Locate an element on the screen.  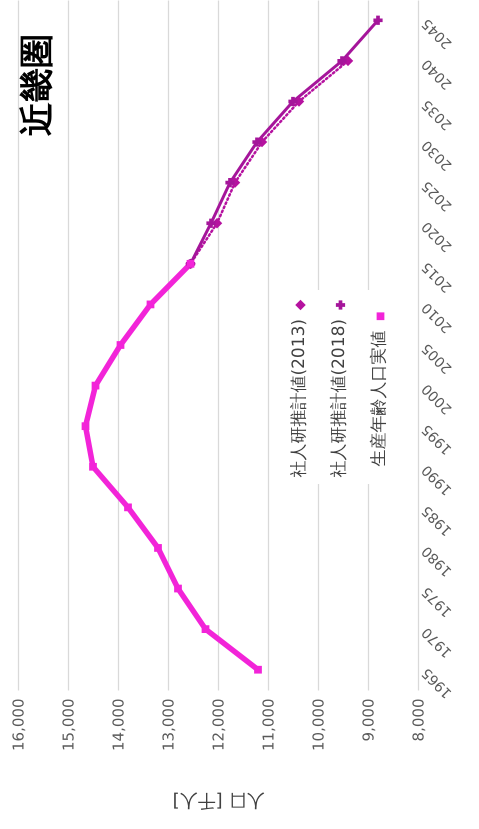
x-axis-title: 人口 [千人] is located at coordinates (218, 800).